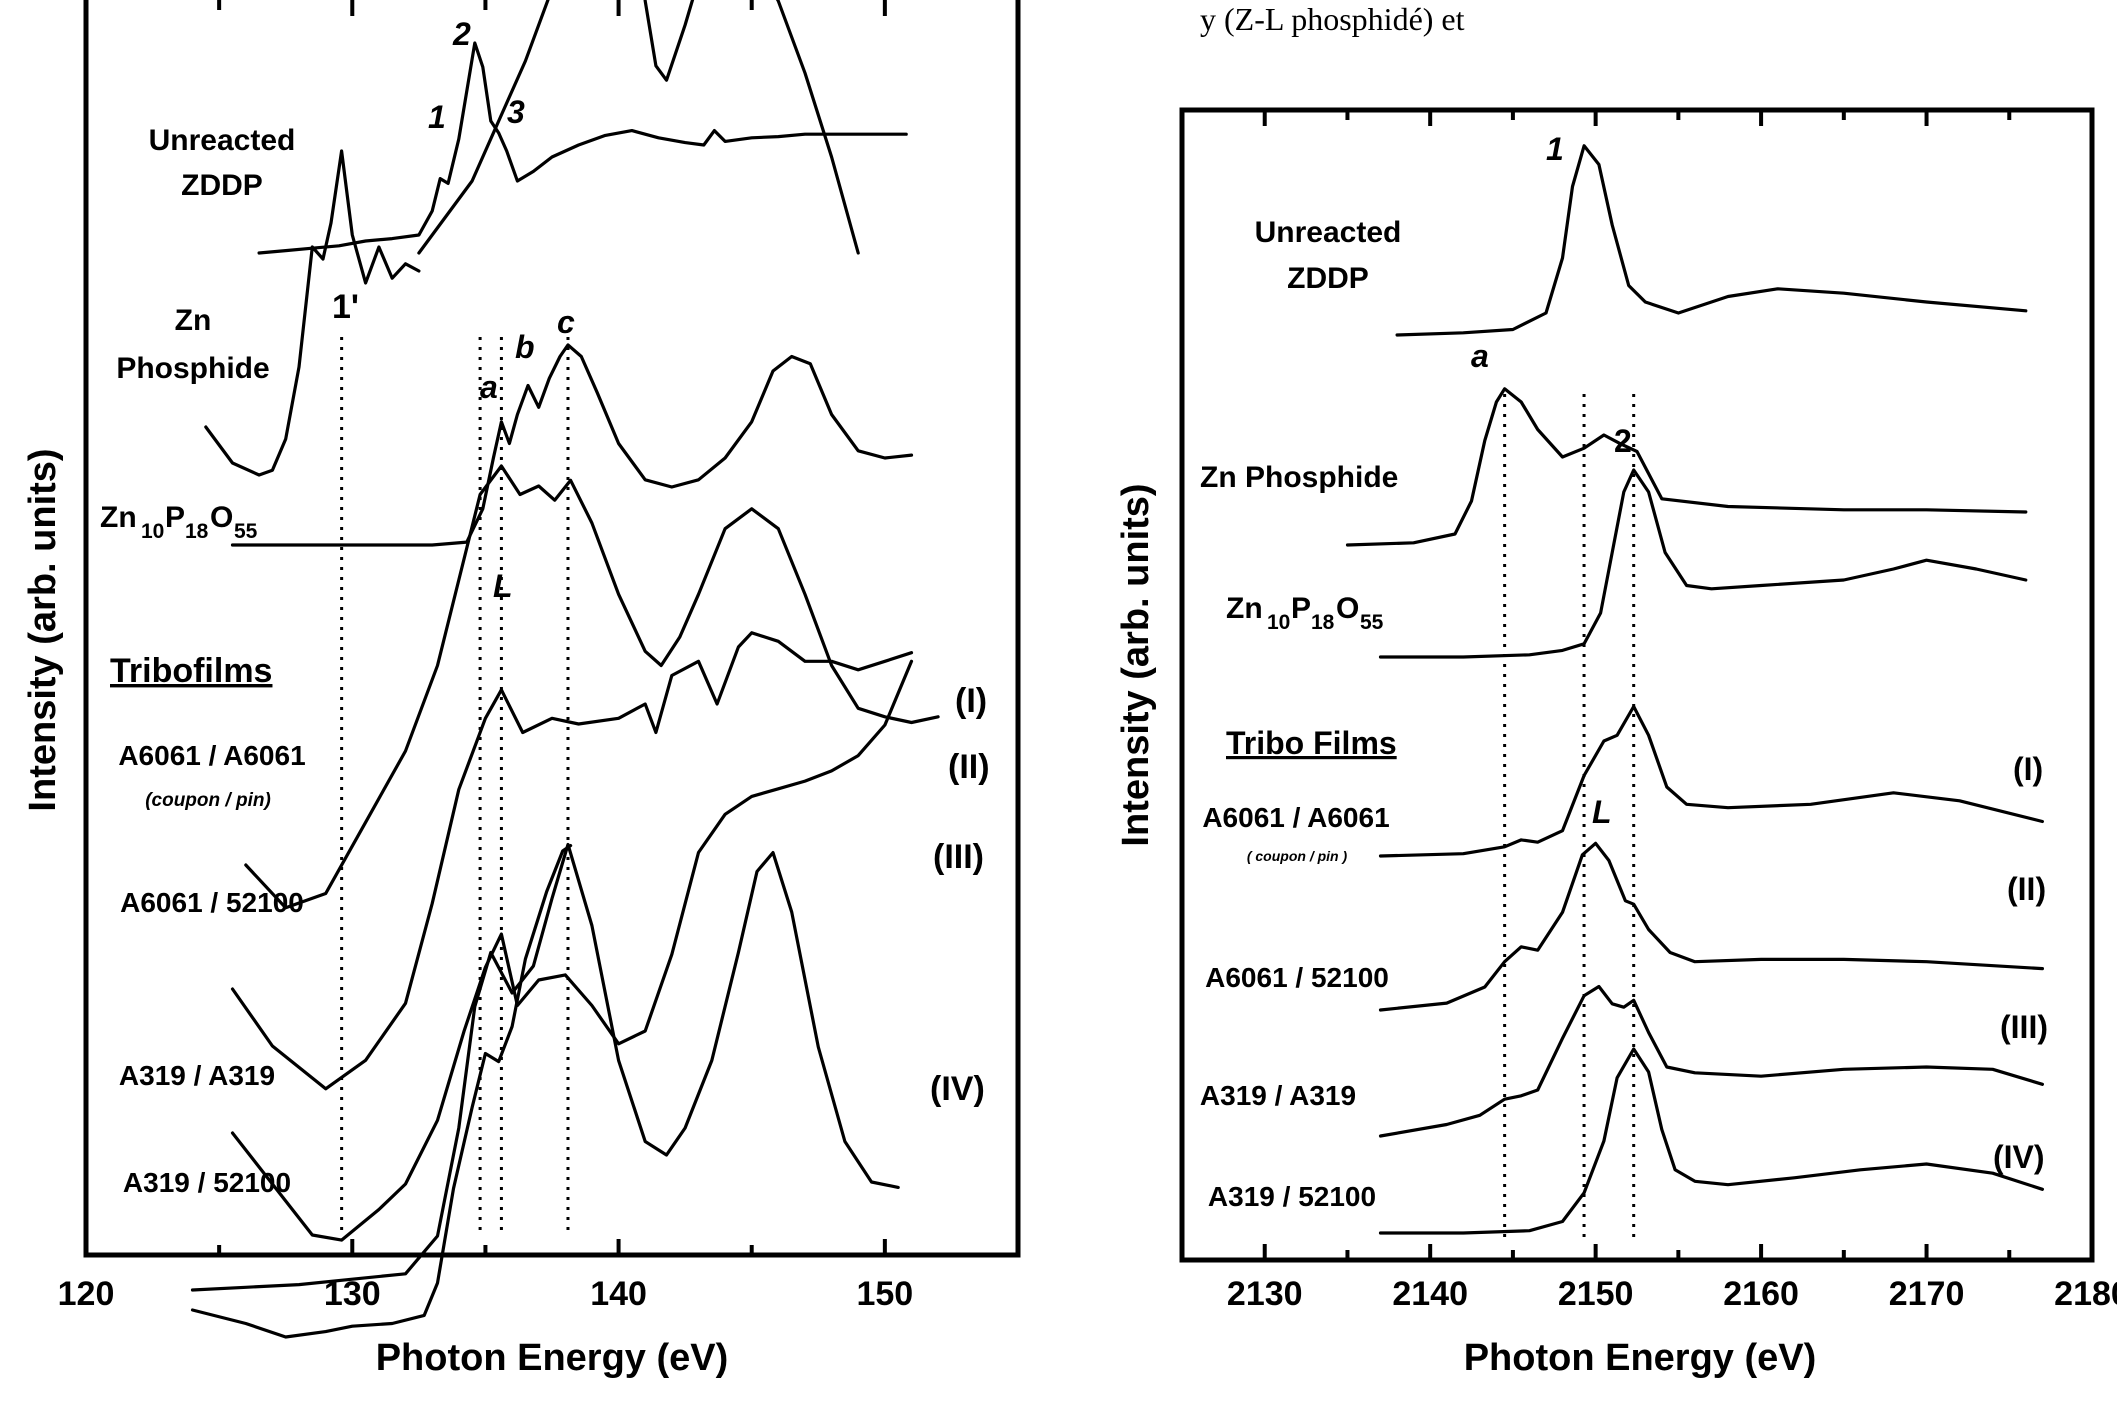 This screenshot has width=2117, height=1419. I want to click on right-zn10-18: 18, so click(1323, 622).